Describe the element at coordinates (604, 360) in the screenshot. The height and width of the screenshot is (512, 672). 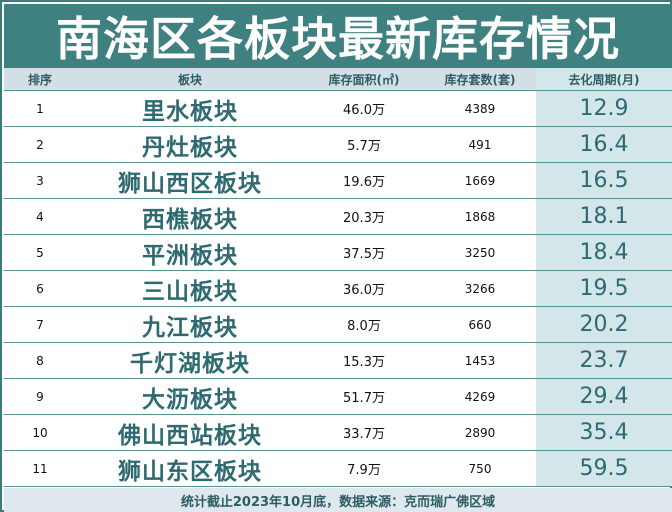
I see `row-absorption-period: 23.7` at that location.